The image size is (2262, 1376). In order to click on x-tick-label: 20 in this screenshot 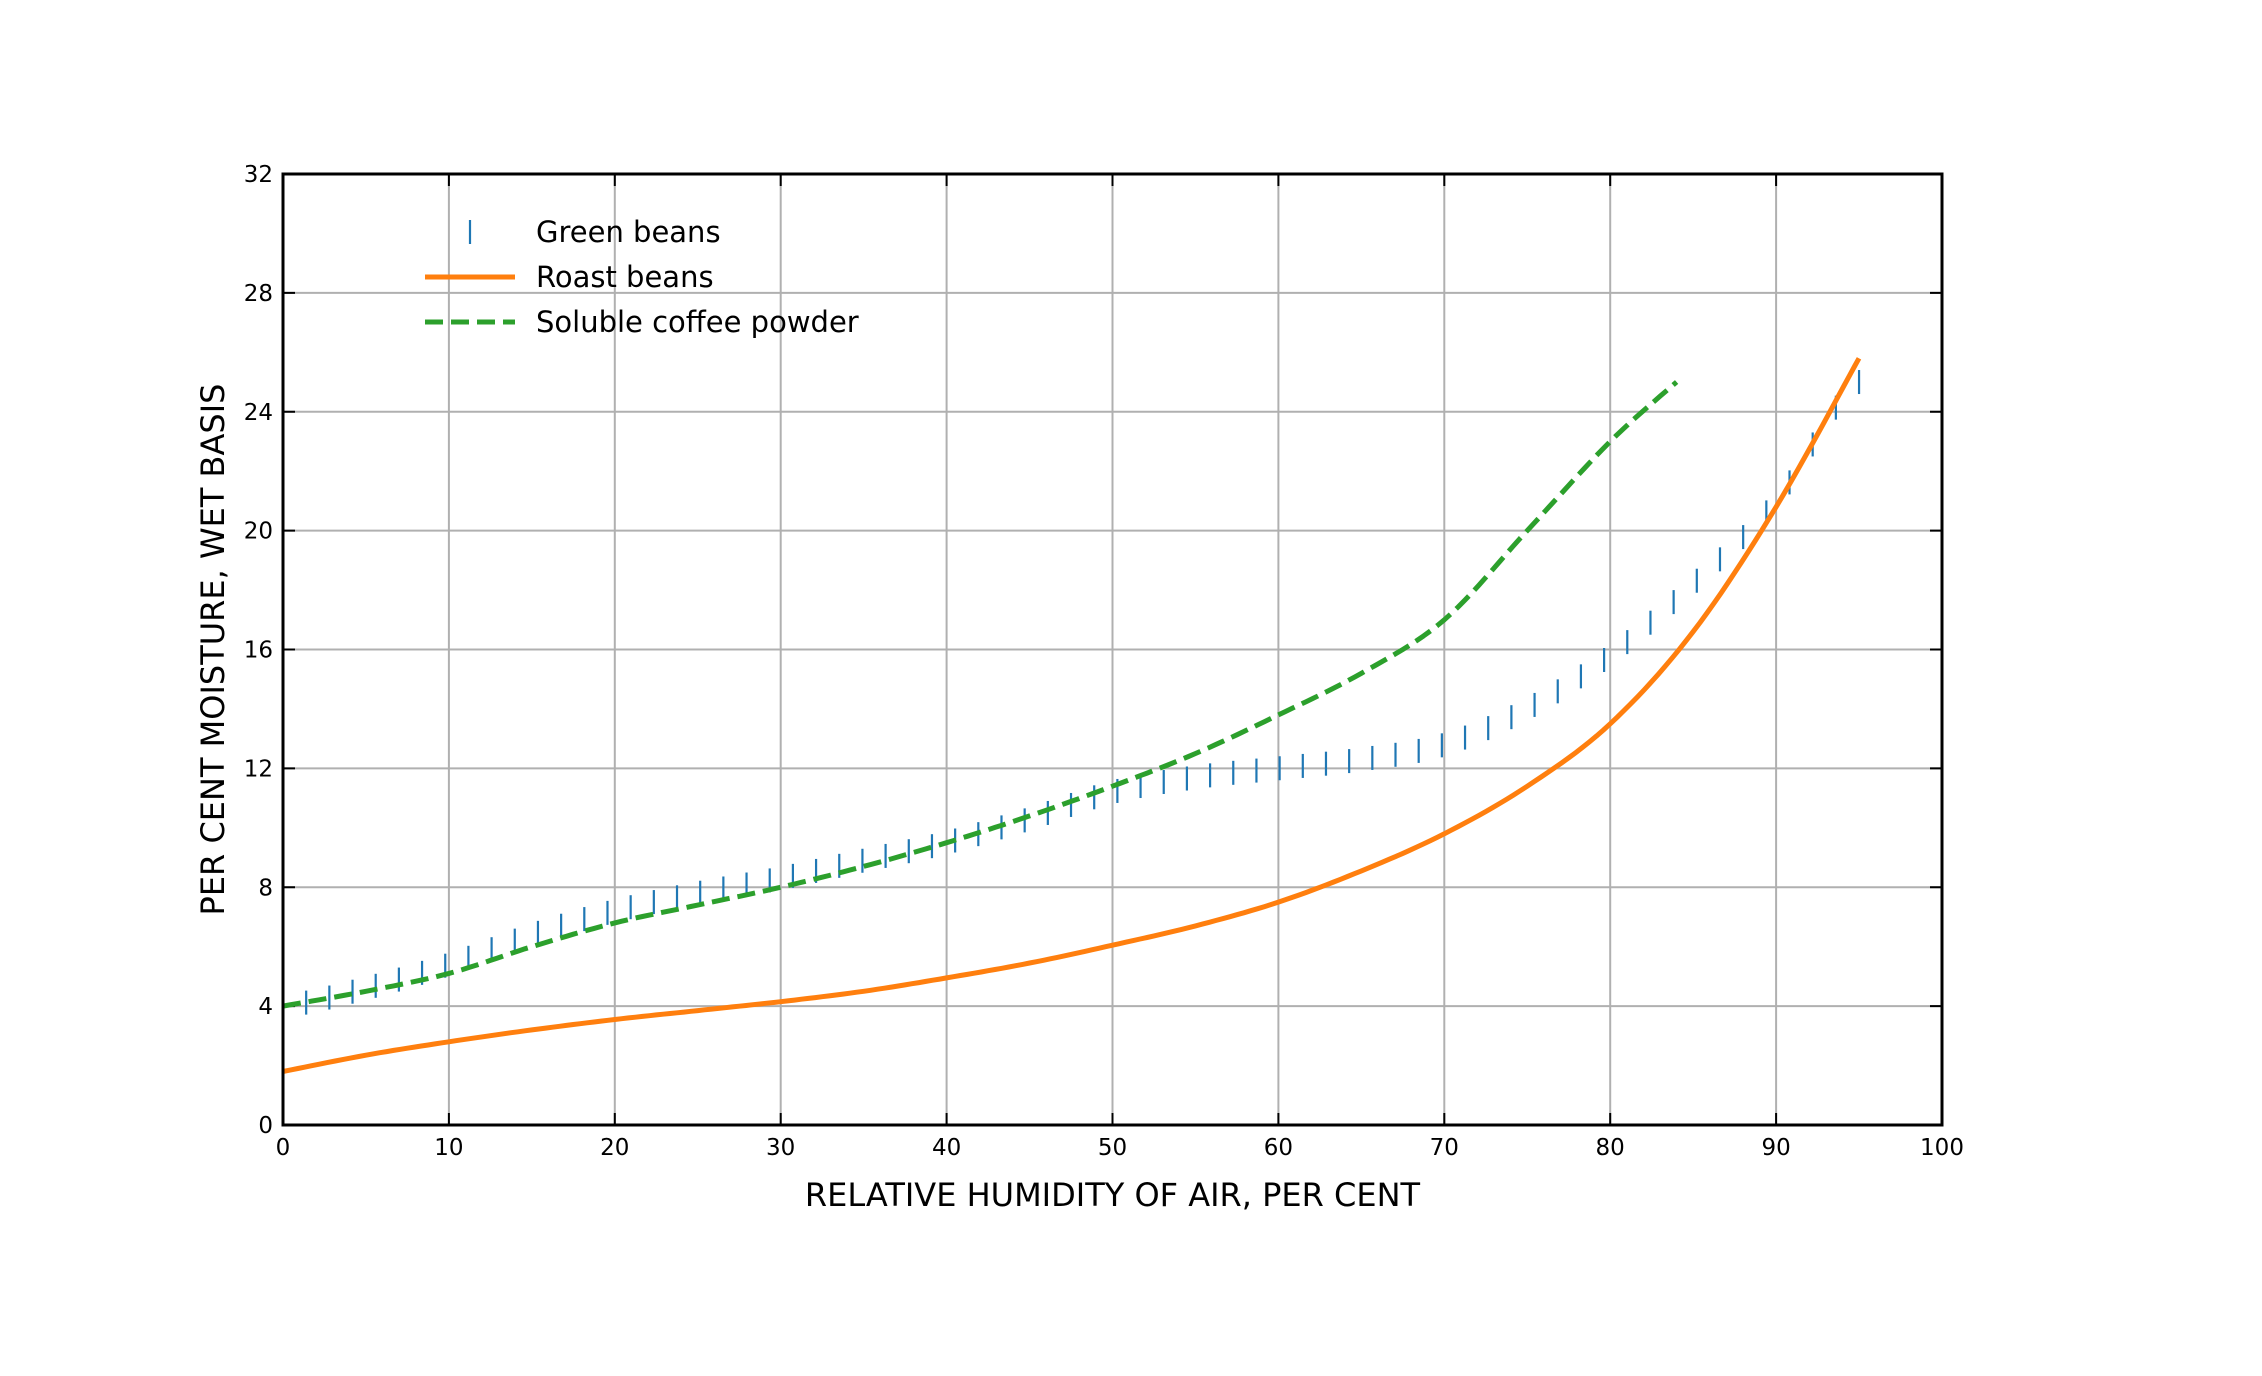, I will do `click(614, 1148)`.